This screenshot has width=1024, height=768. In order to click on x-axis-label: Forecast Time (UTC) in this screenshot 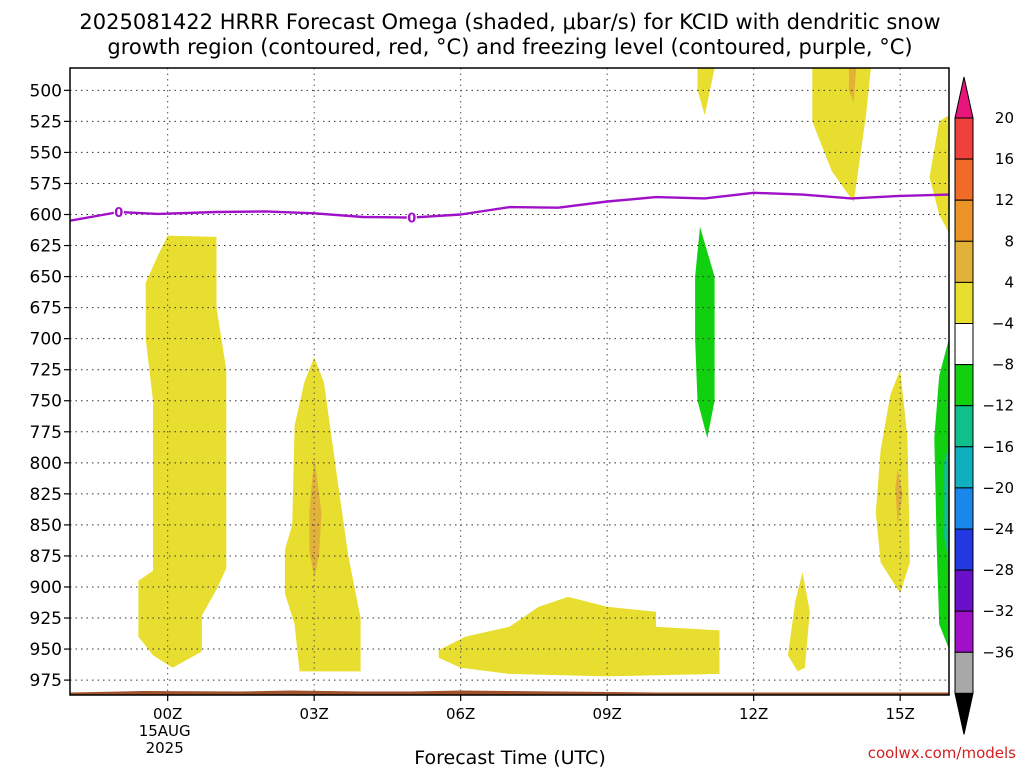, I will do `click(509, 757)`.